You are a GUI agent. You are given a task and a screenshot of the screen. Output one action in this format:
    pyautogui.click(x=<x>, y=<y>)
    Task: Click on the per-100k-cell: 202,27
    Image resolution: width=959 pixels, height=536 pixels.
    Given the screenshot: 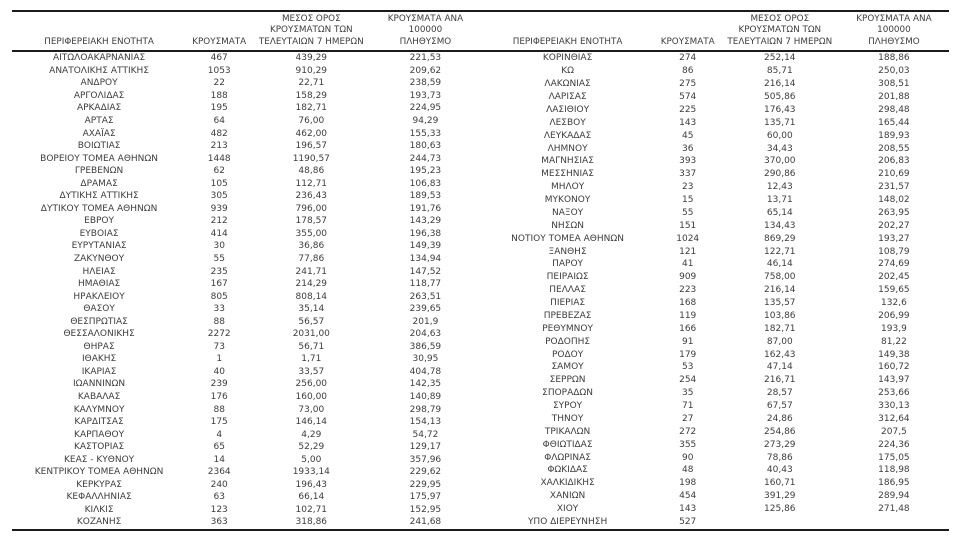 What is the action you would take?
    pyautogui.click(x=894, y=225)
    